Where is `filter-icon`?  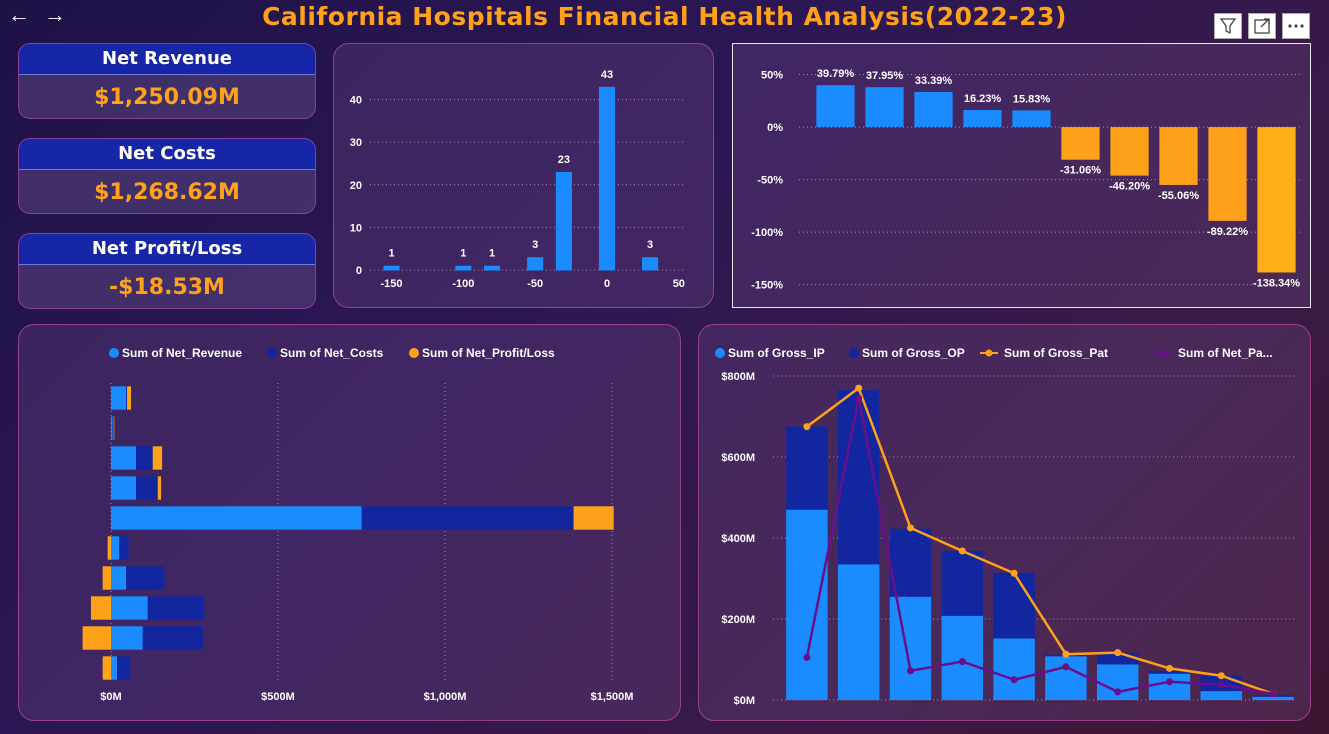
filter-icon is located at coordinates (1228, 26).